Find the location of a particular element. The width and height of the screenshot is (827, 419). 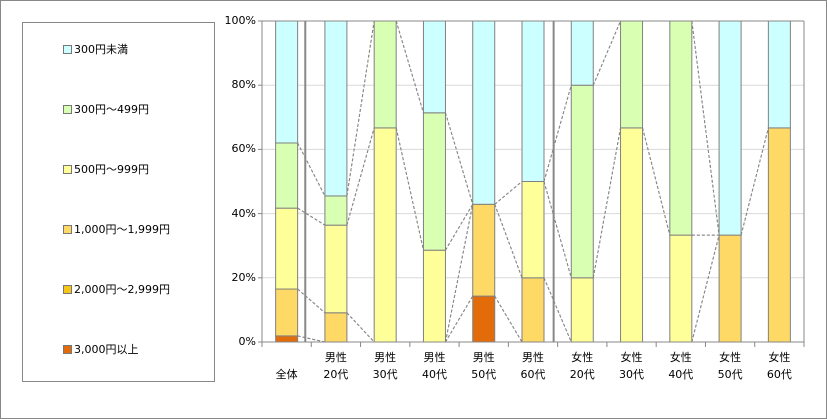

legend-item: 2,000円～2,999円 is located at coordinates (116, 289).